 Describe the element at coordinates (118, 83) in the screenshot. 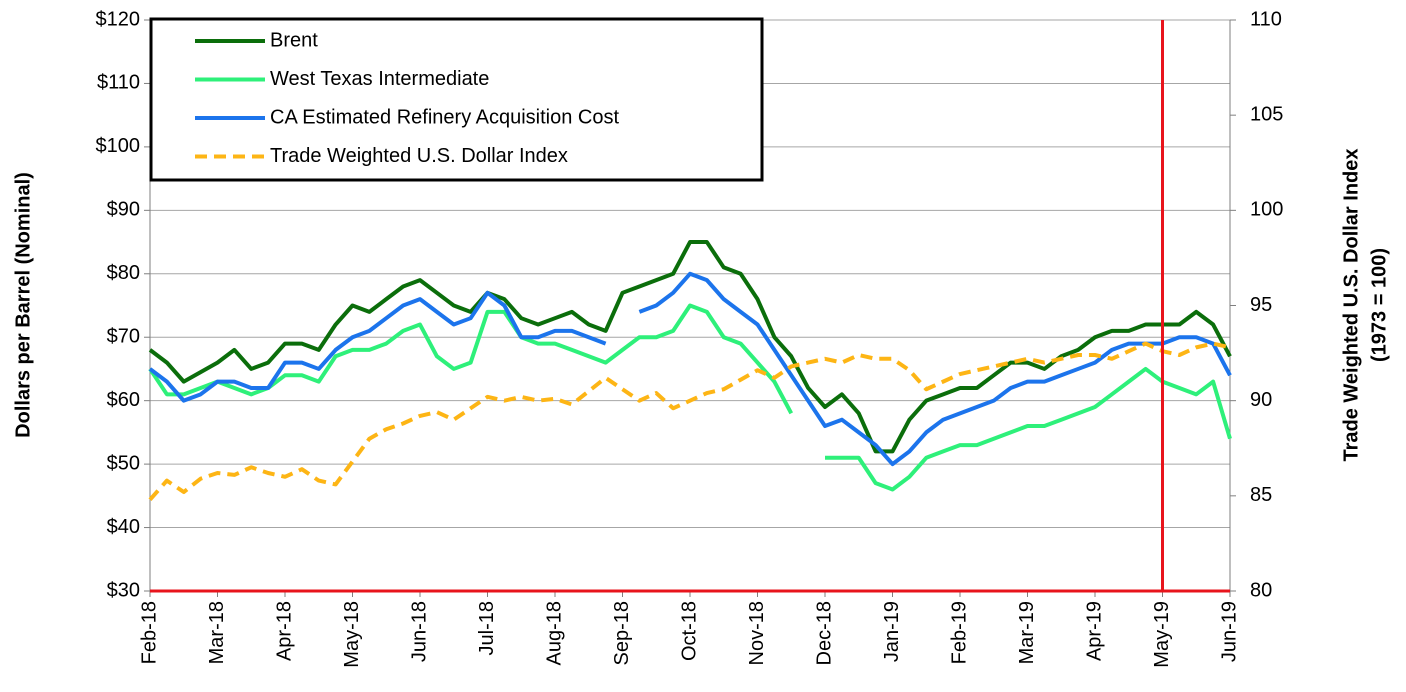

I see `y-tick-label: $110` at that location.